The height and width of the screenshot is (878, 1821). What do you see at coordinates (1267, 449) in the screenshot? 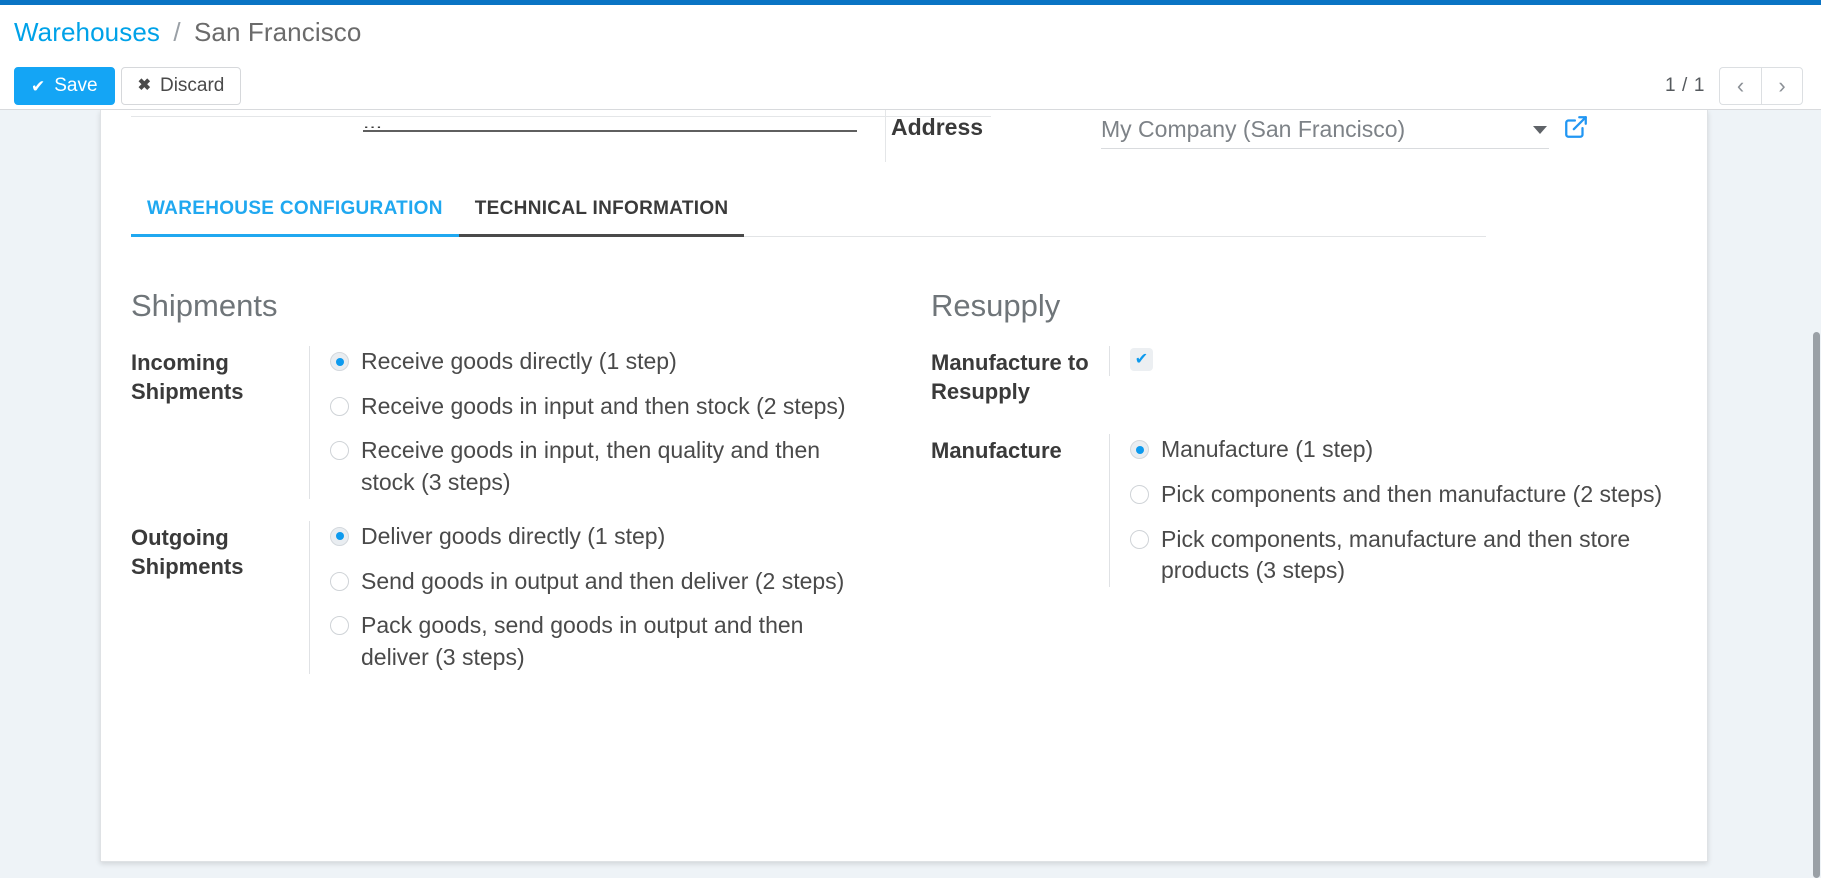
I see `radio-label: Manufacture (1 step)` at bounding box center [1267, 449].